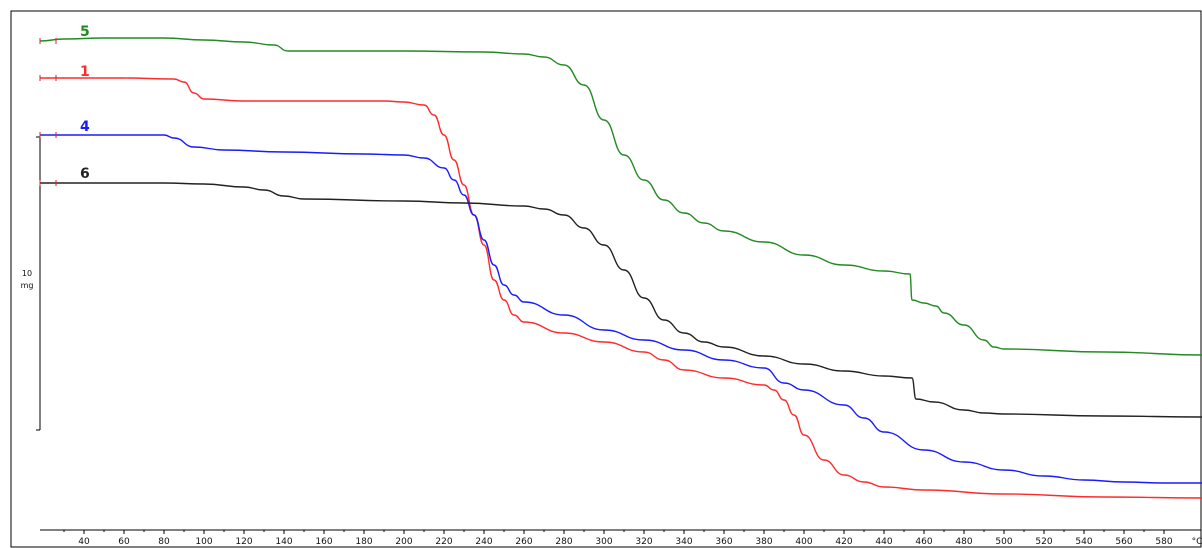 This screenshot has width=1202, height=548. What do you see at coordinates (283, 542) in the screenshot?
I see `x-tick-label: 140` at bounding box center [283, 542].